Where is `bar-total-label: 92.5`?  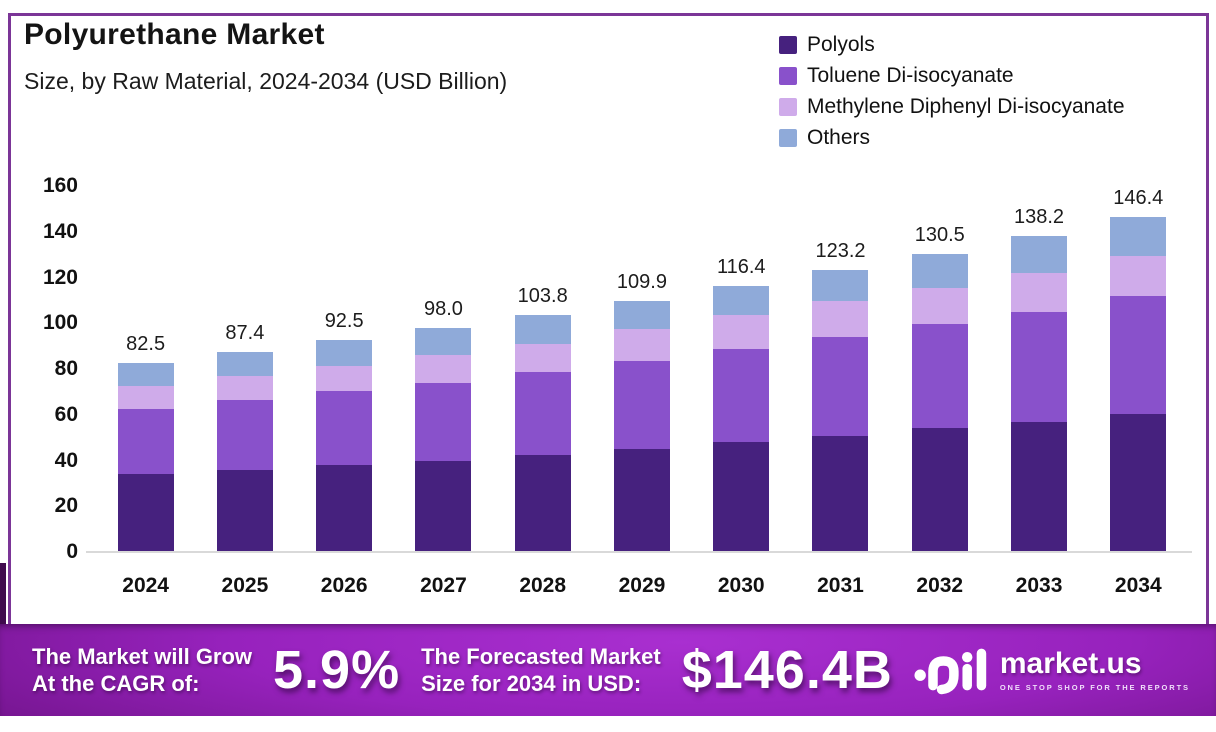 bar-total-label: 92.5 is located at coordinates (344, 321).